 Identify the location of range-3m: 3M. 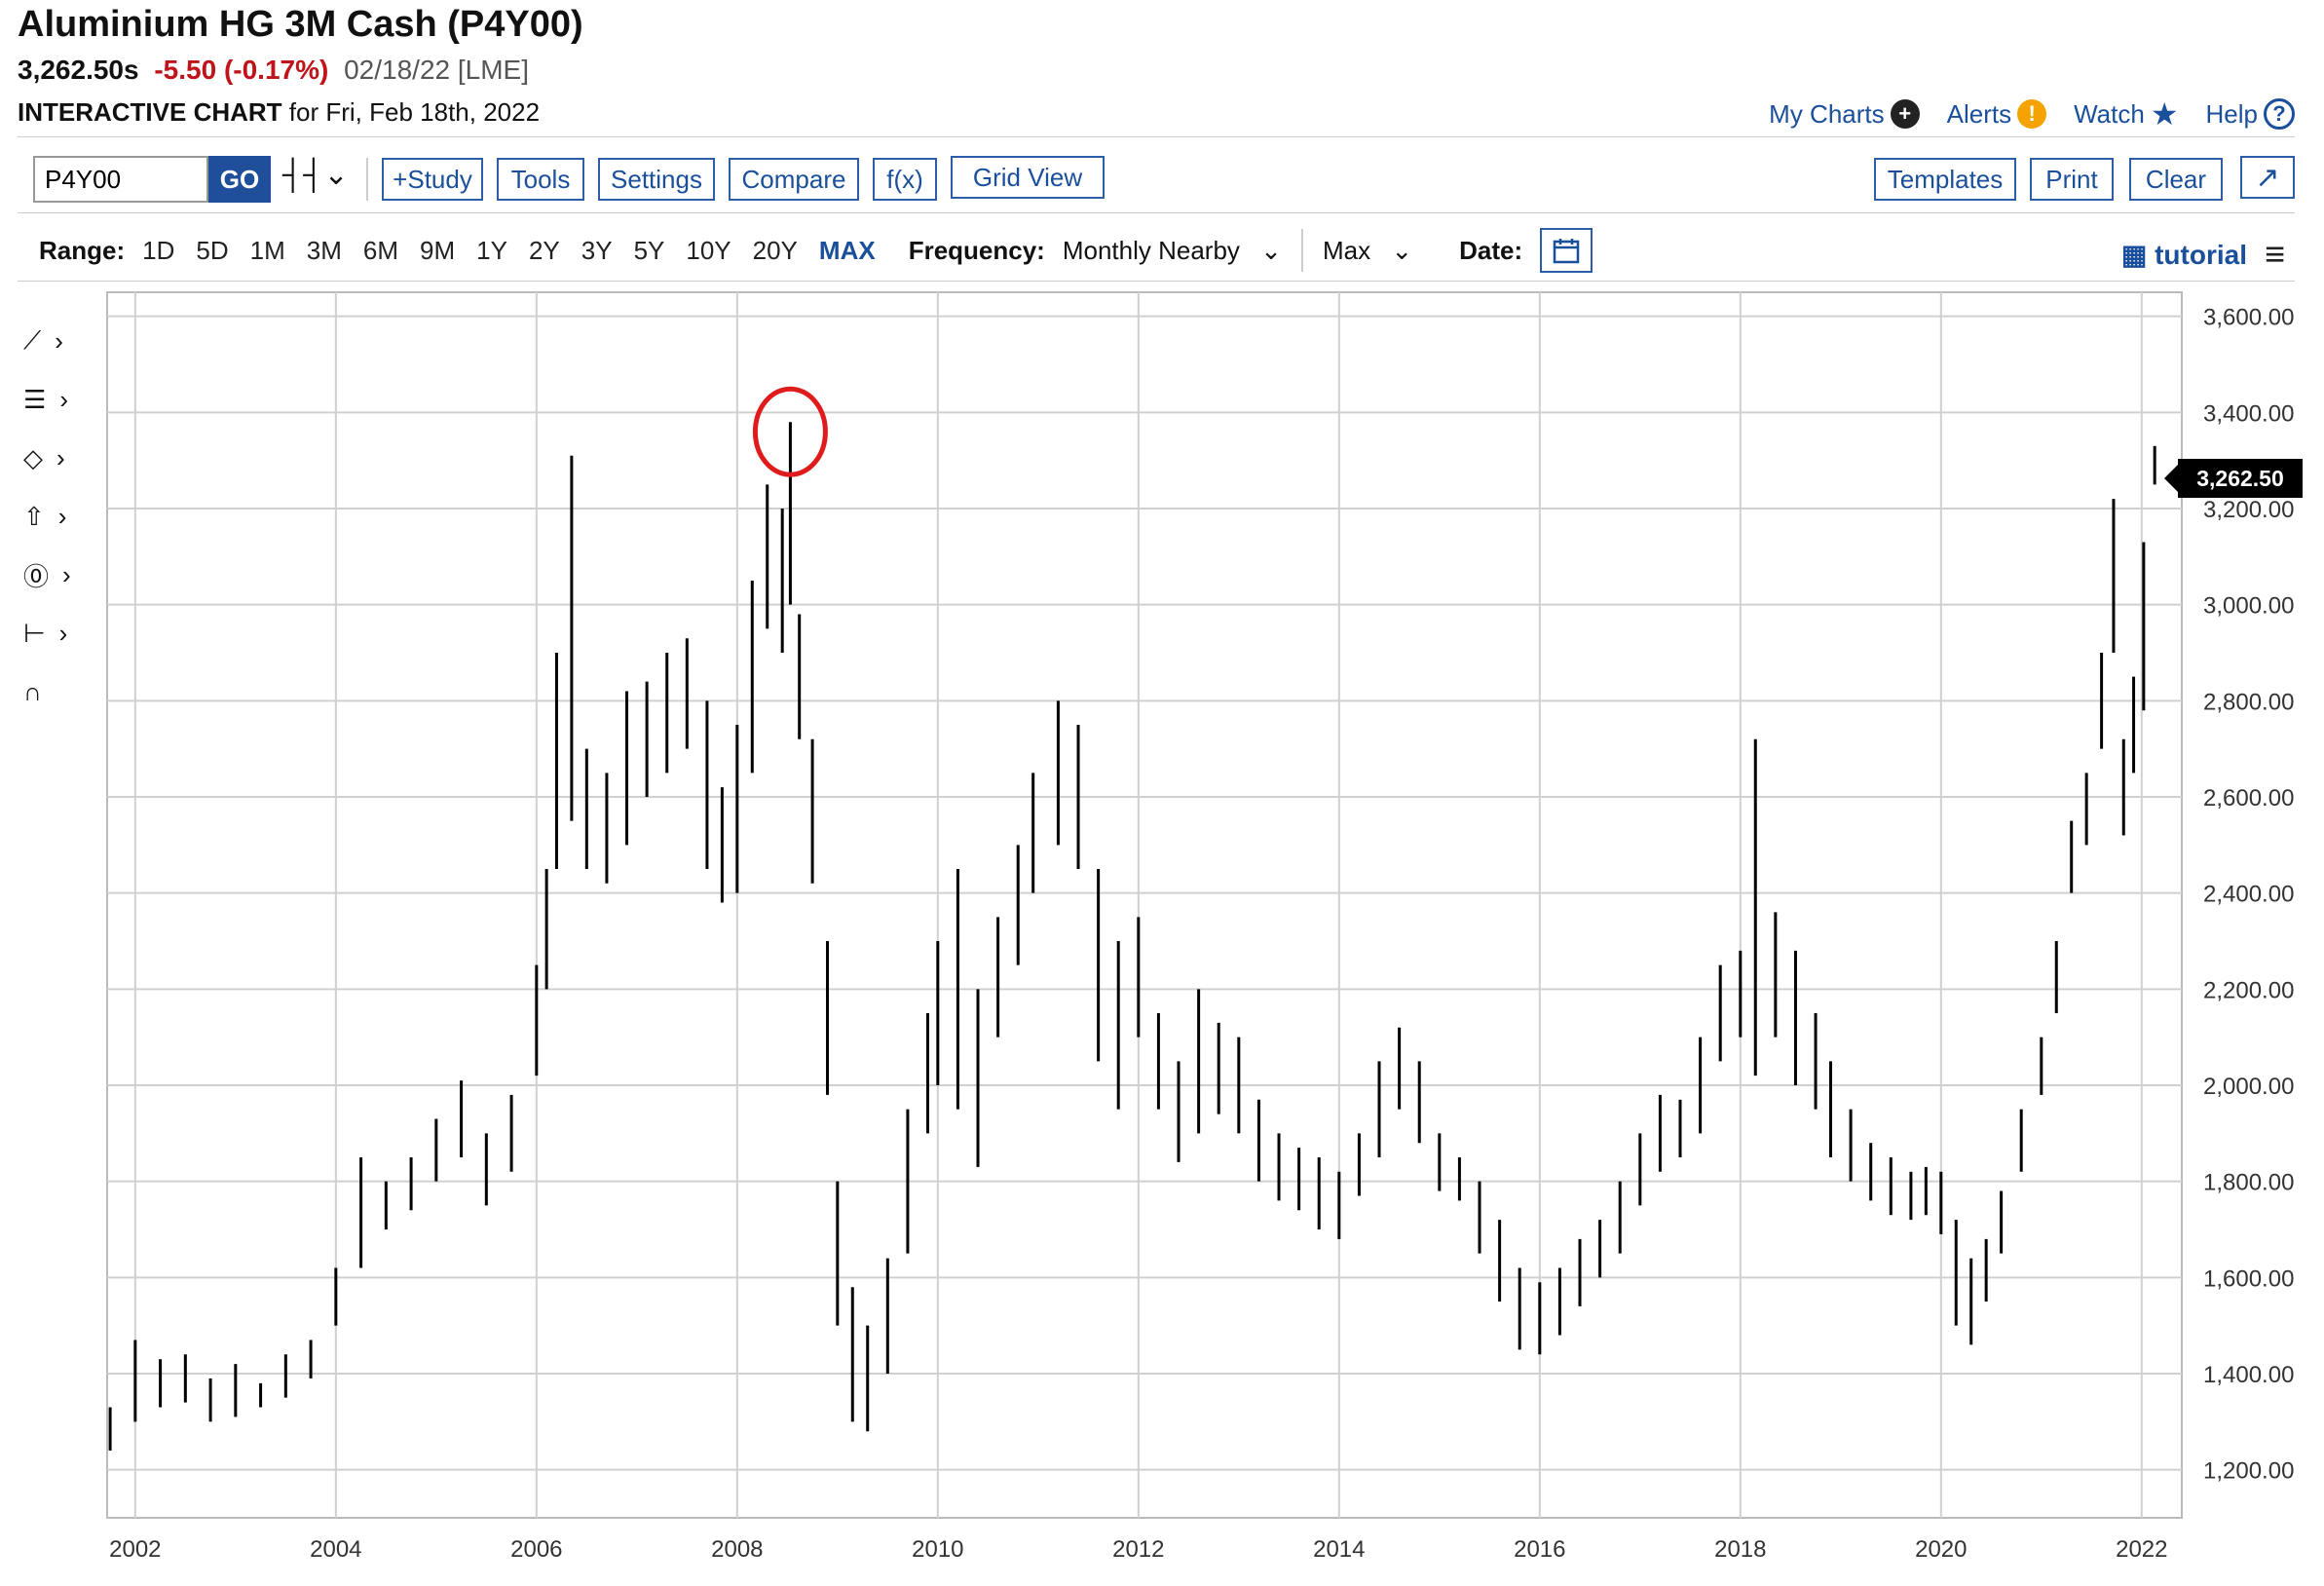
(324, 250).